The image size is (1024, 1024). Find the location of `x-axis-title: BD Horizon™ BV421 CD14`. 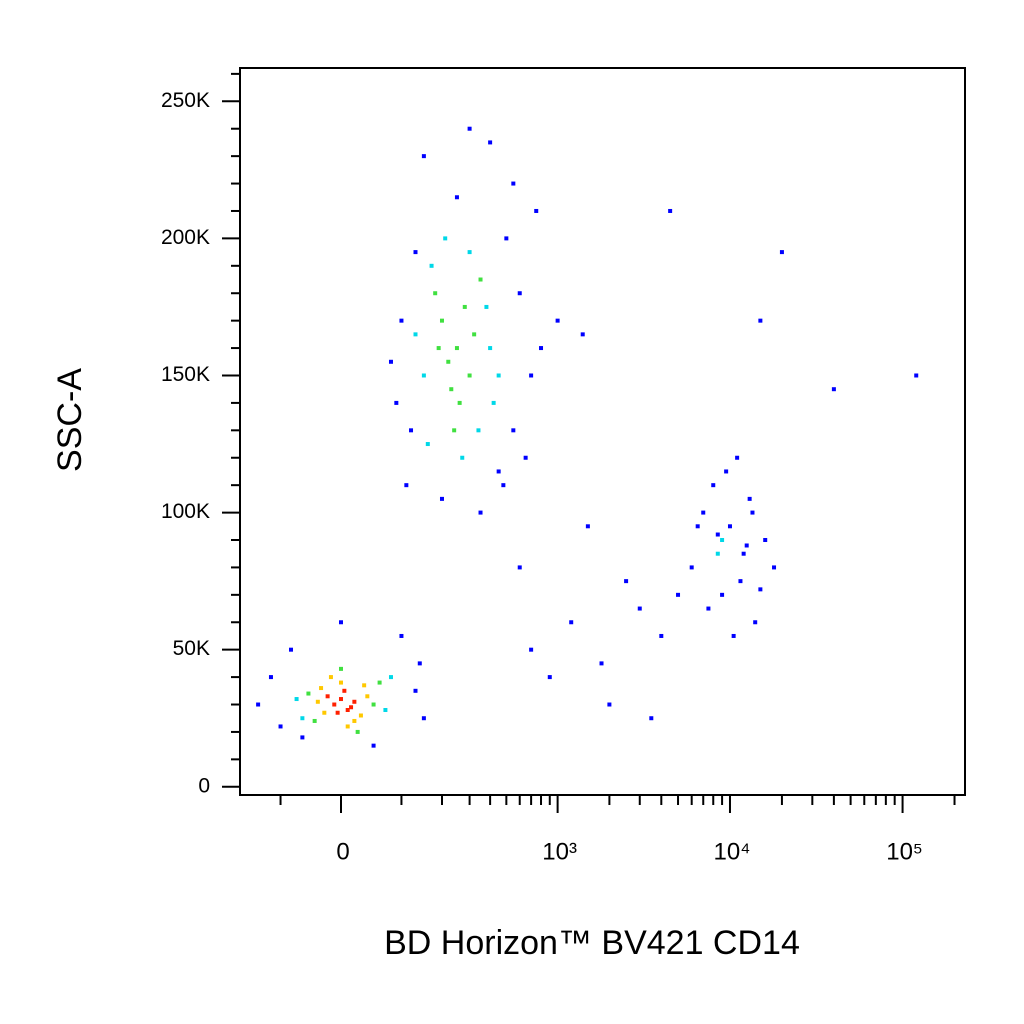

x-axis-title: BD Horizon™ BV421 CD14 is located at coordinates (592, 943).